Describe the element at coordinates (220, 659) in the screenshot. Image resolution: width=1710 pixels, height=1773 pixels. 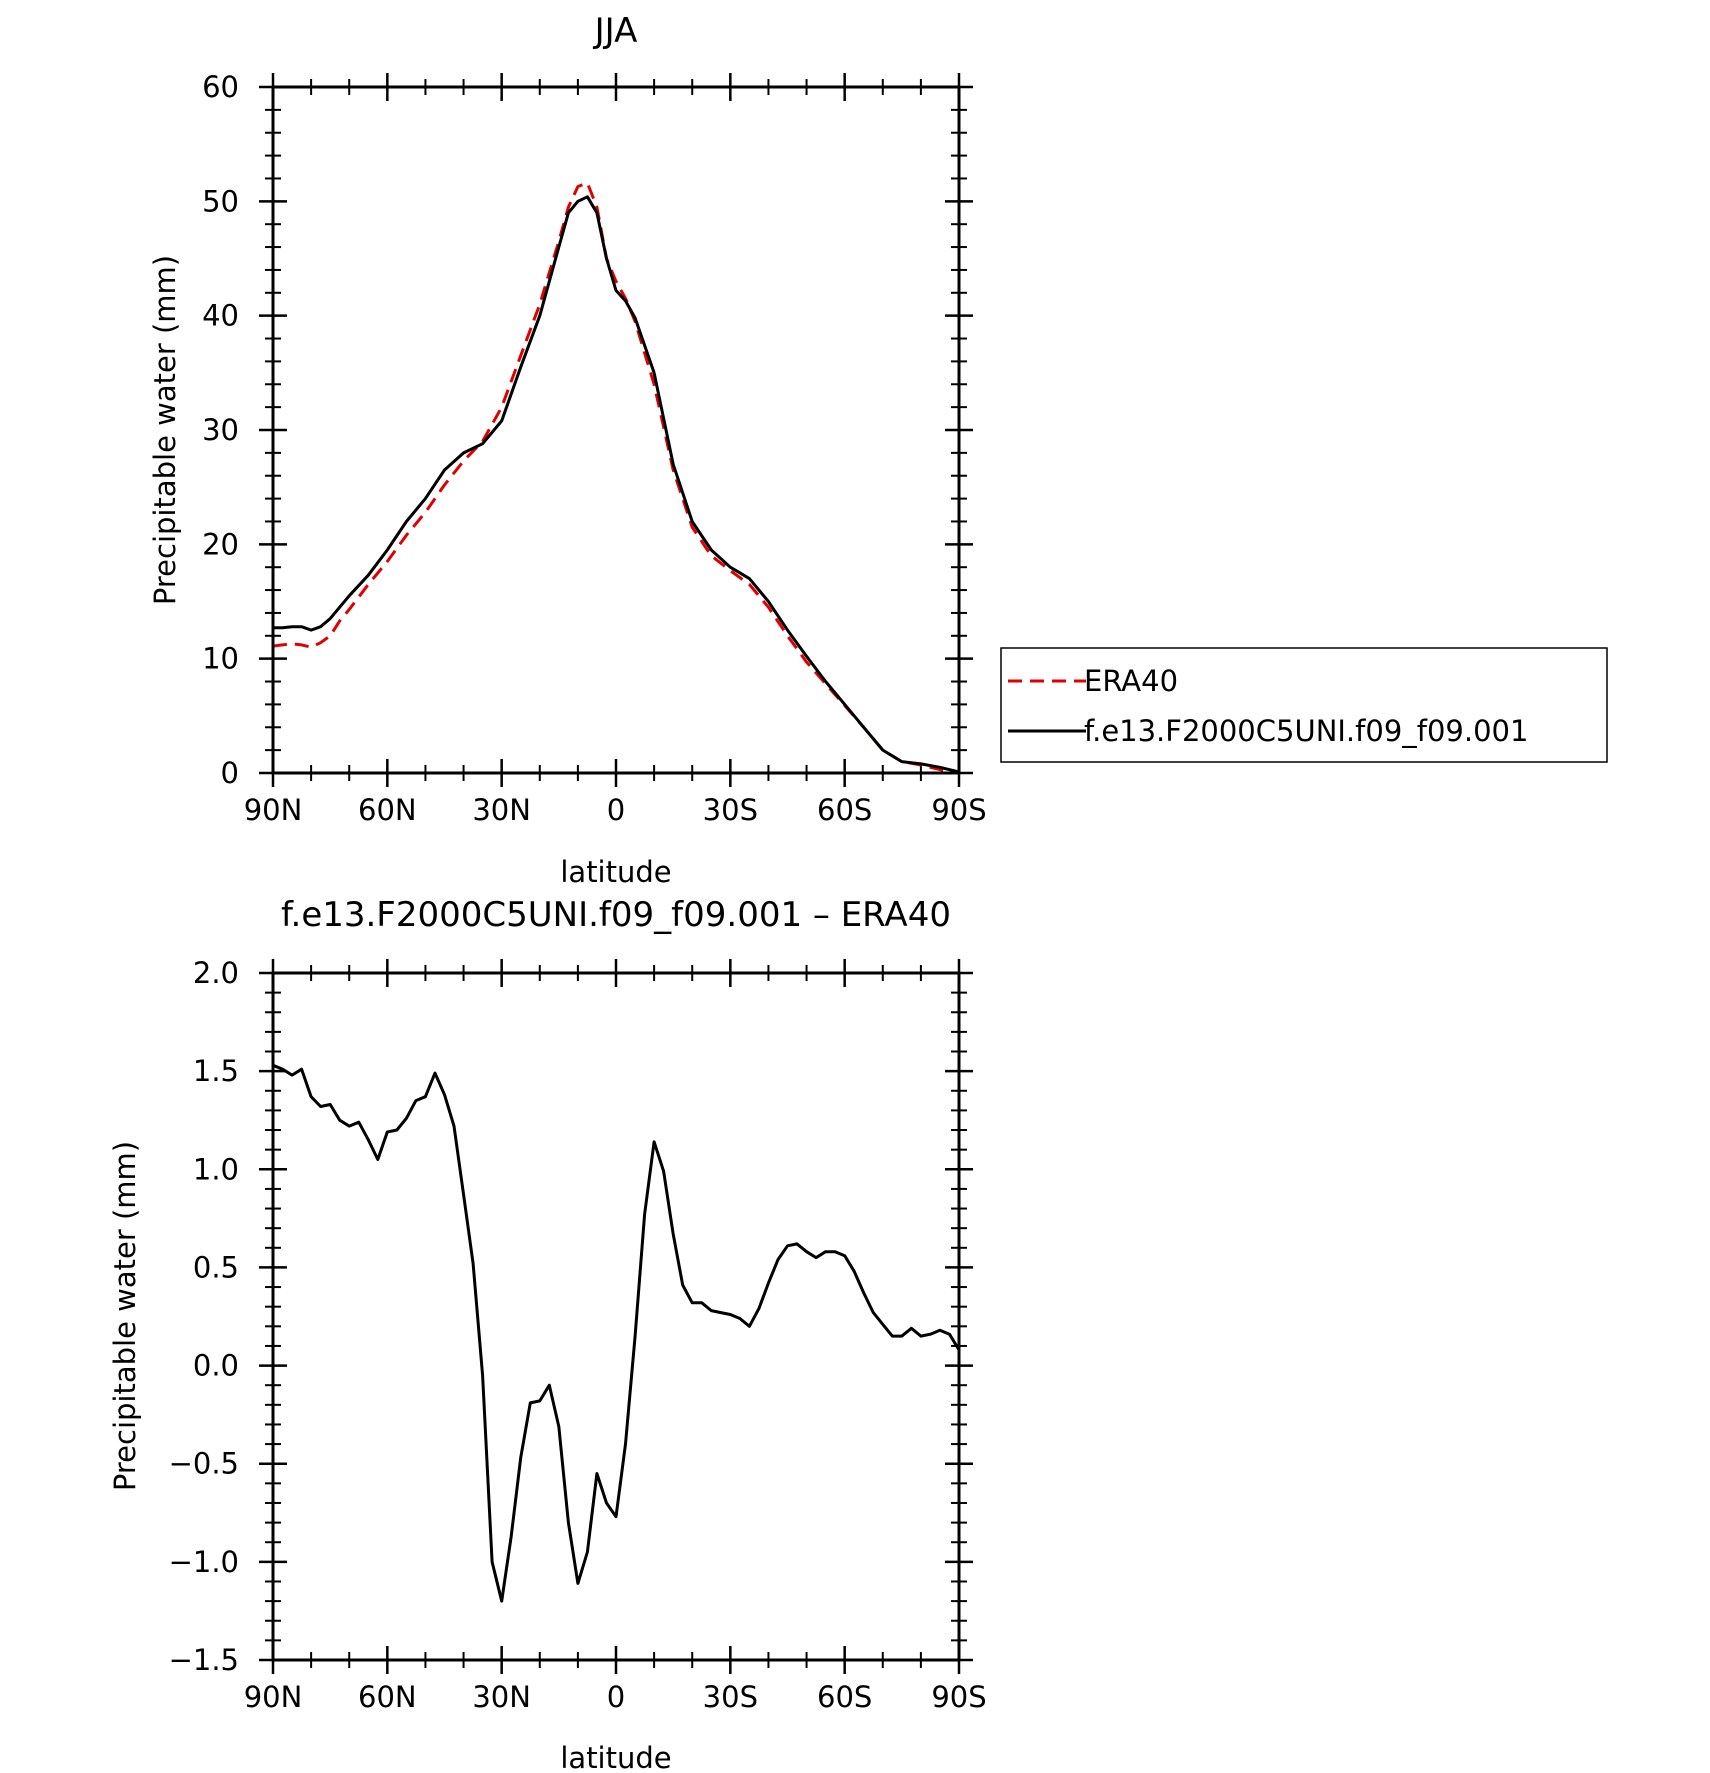
I see `top-y-tick-label: 10` at that location.